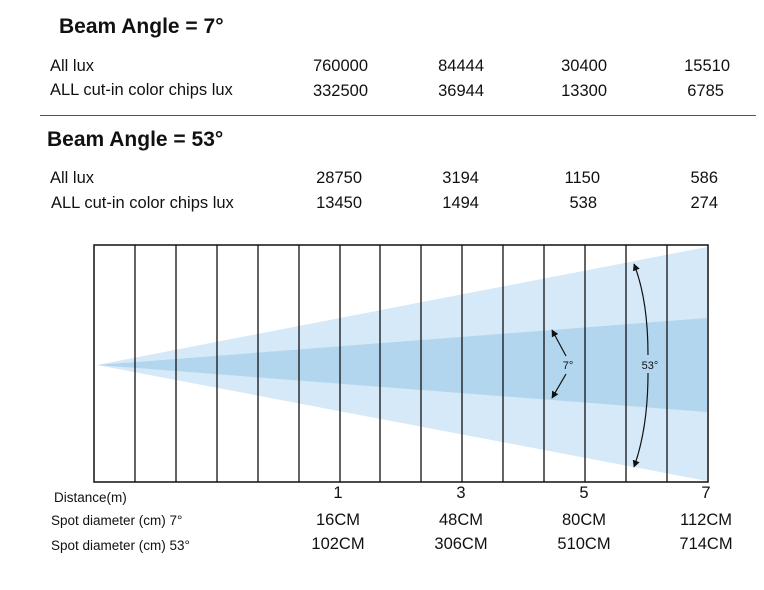 This screenshot has width=764, height=590. Describe the element at coordinates (706, 544) in the screenshot. I see `spot-53-value: 714CM` at that location.